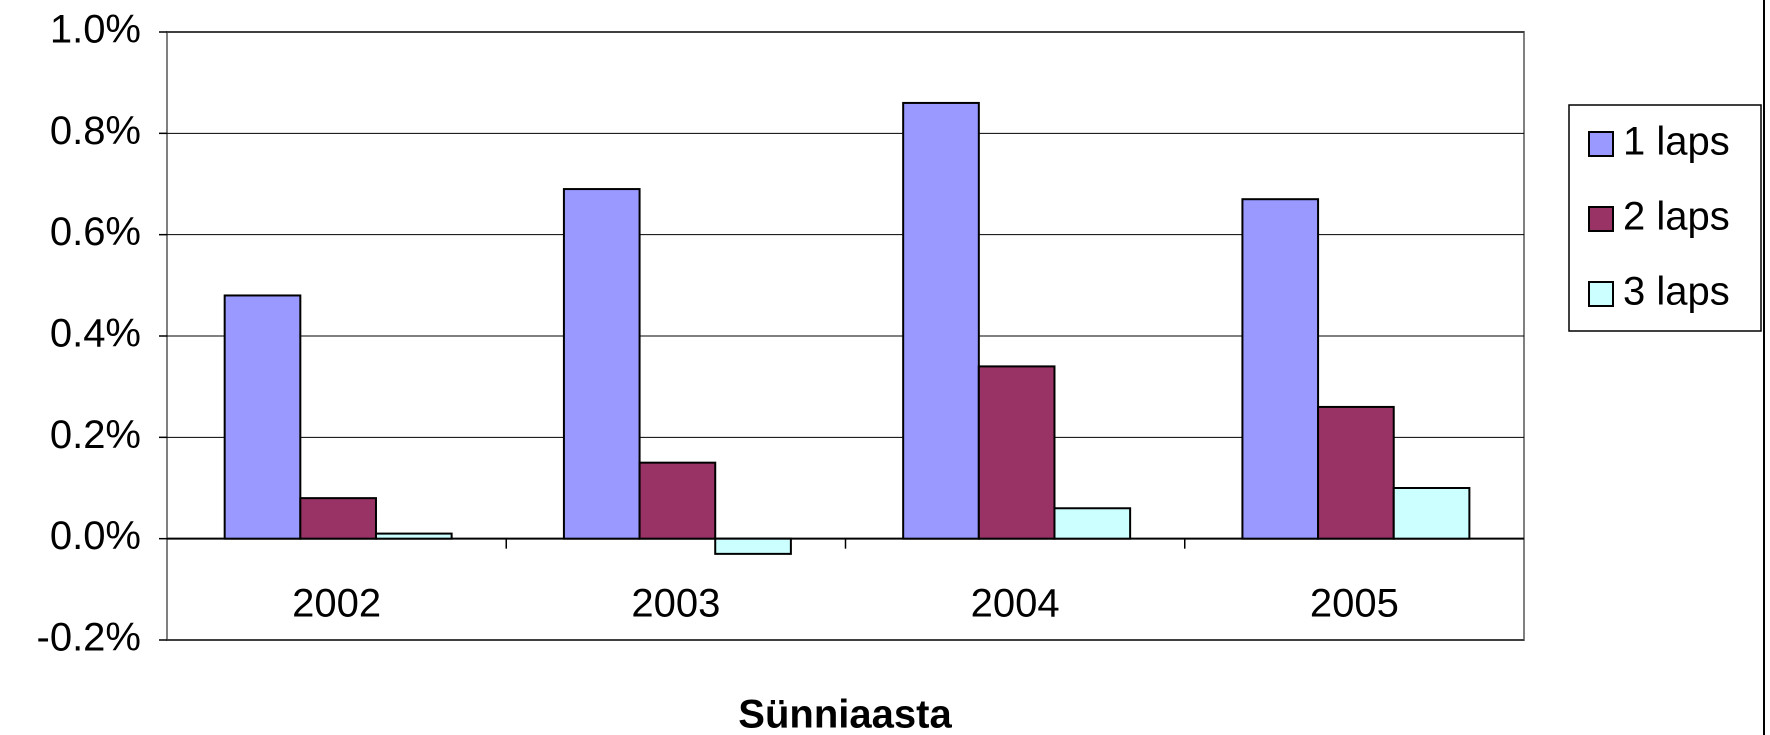  I want to click on y-tick-label: -0.2%, so click(89, 638).